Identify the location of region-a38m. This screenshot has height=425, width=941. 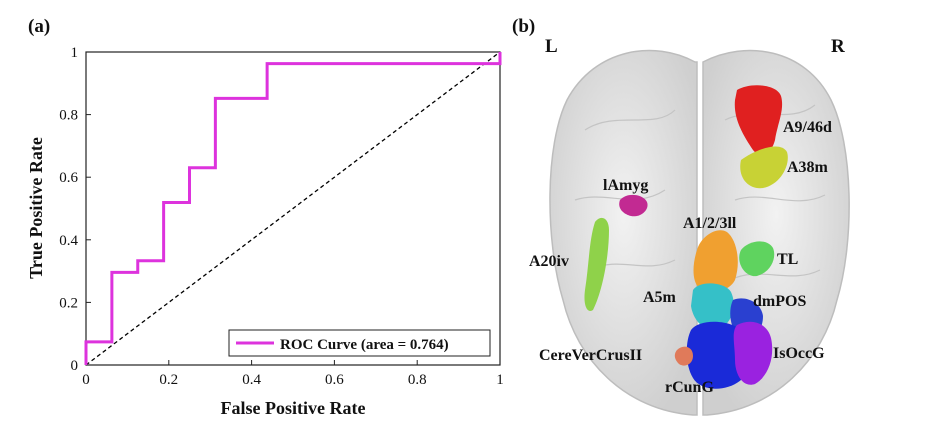
(764, 167).